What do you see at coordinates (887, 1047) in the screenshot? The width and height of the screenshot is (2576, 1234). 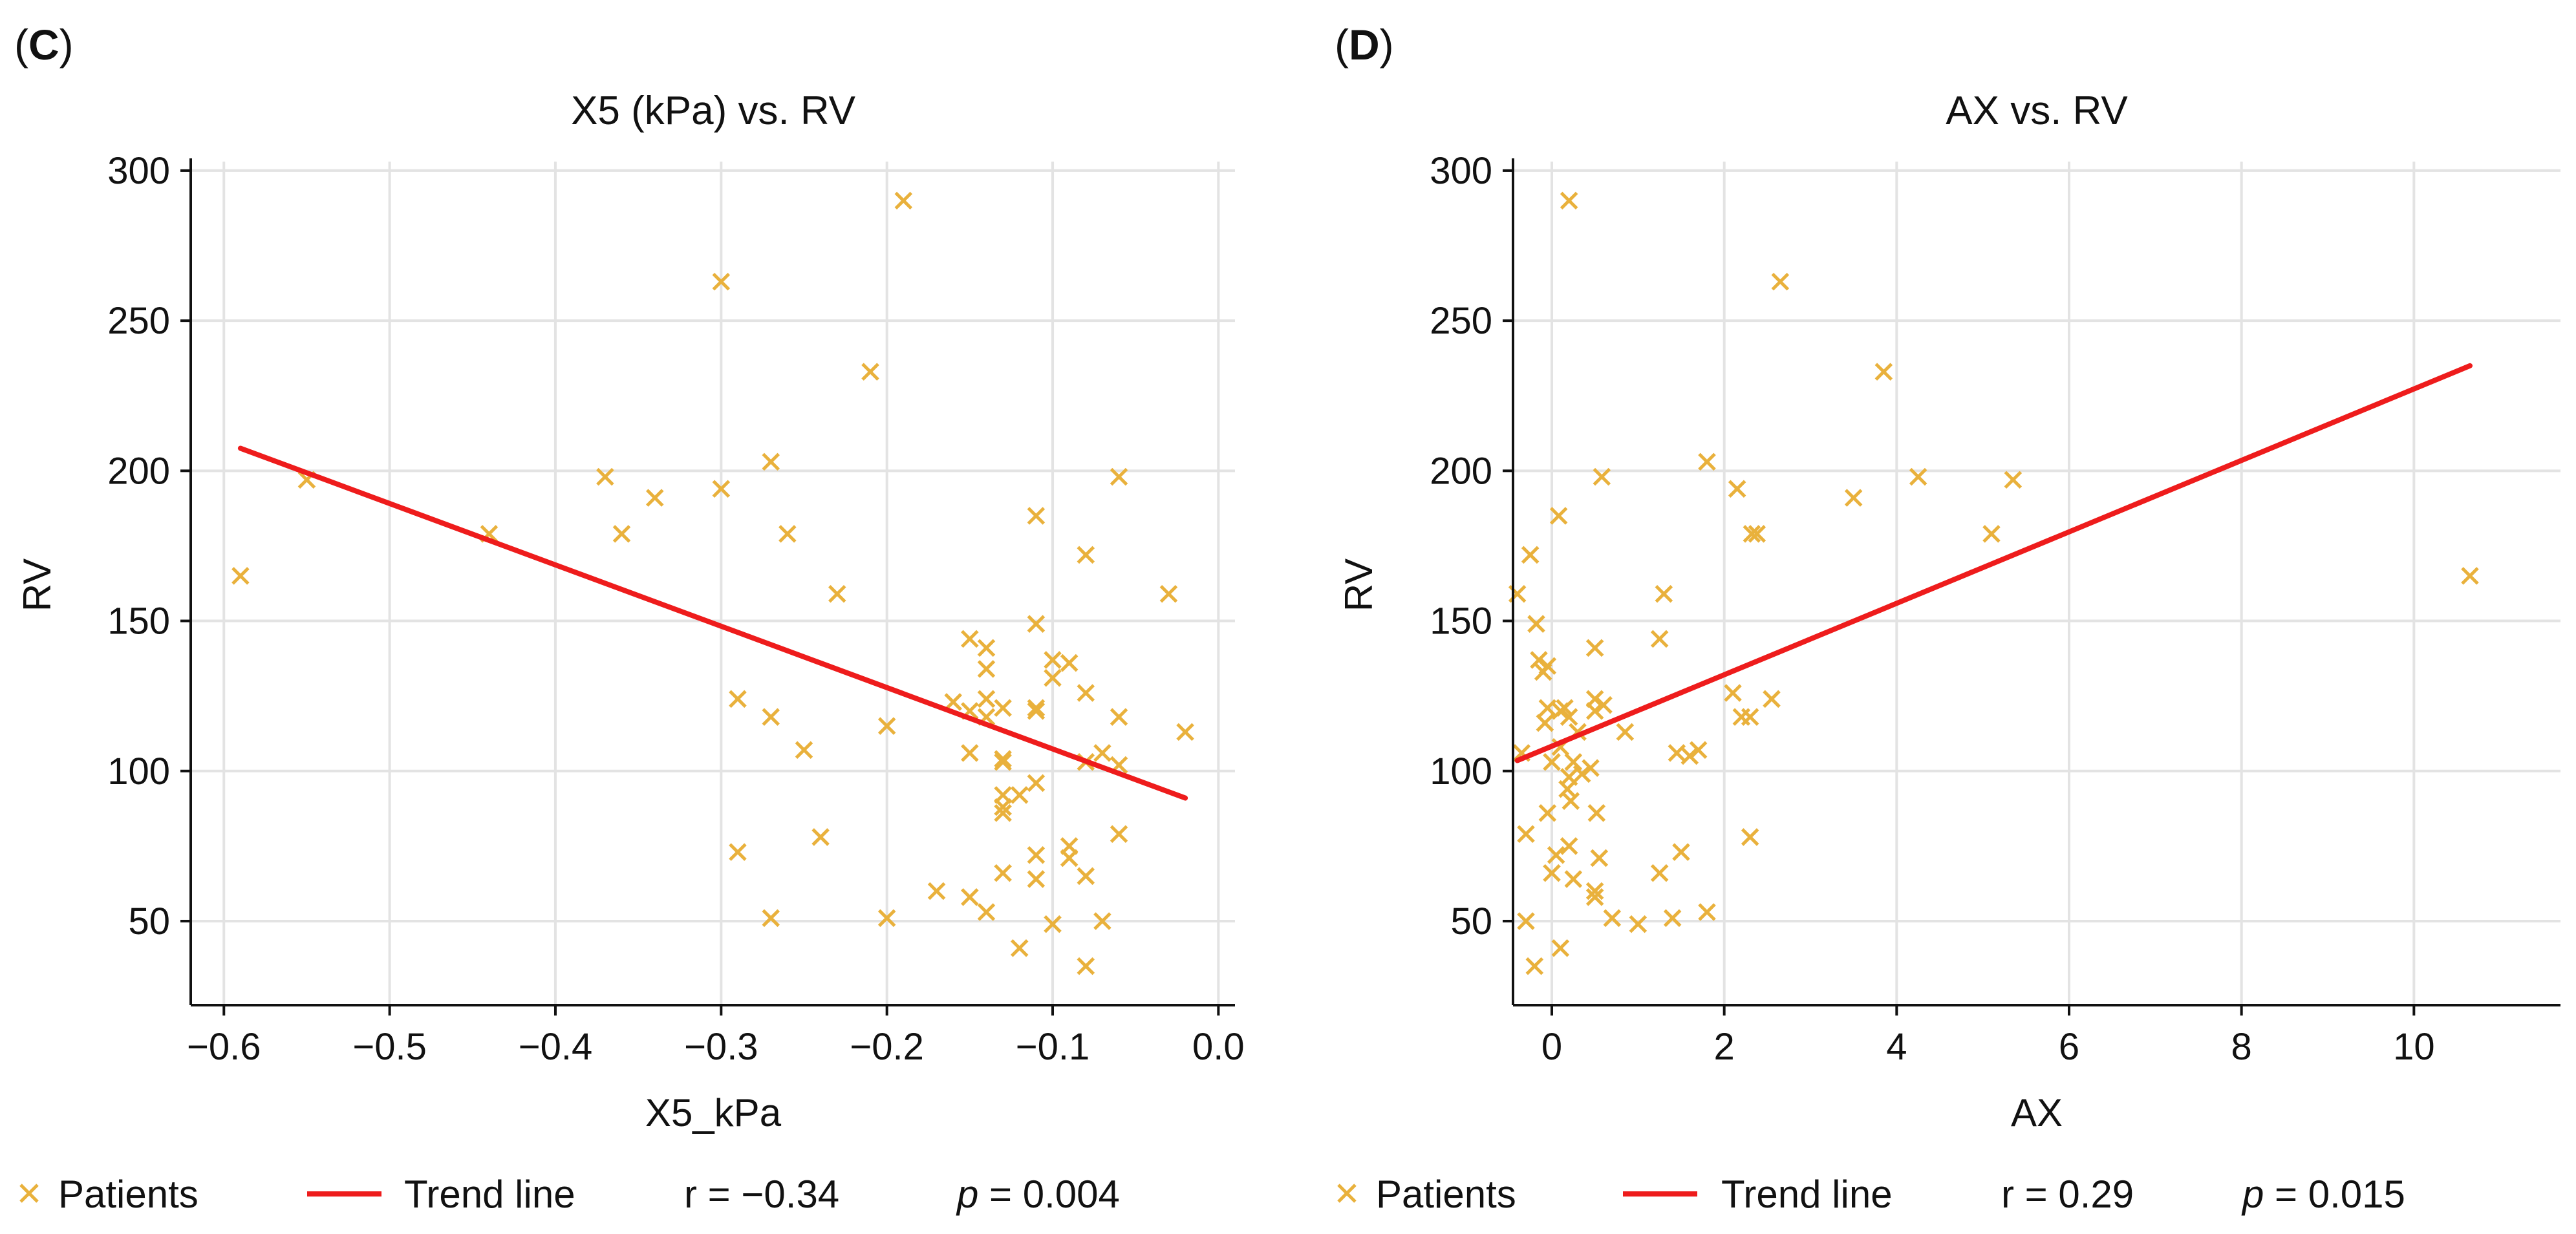 I see `x-tick-label: −0.2` at bounding box center [887, 1047].